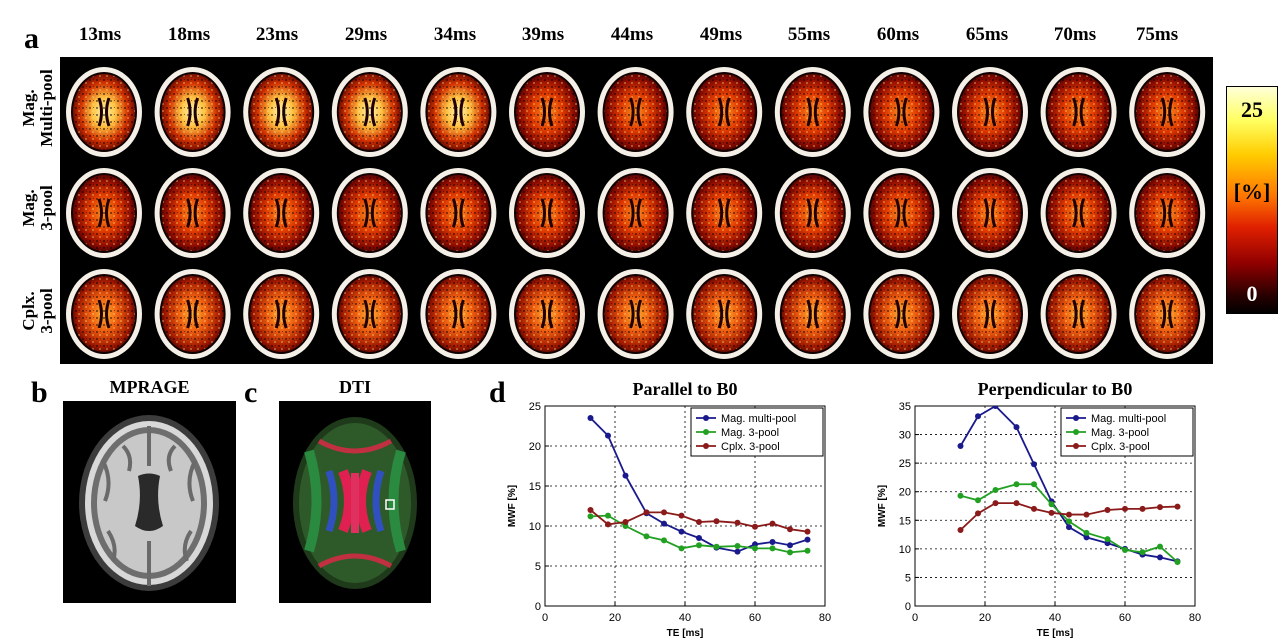  What do you see at coordinates (455, 34) in the screenshot?
I see `te-label: 34ms` at bounding box center [455, 34].